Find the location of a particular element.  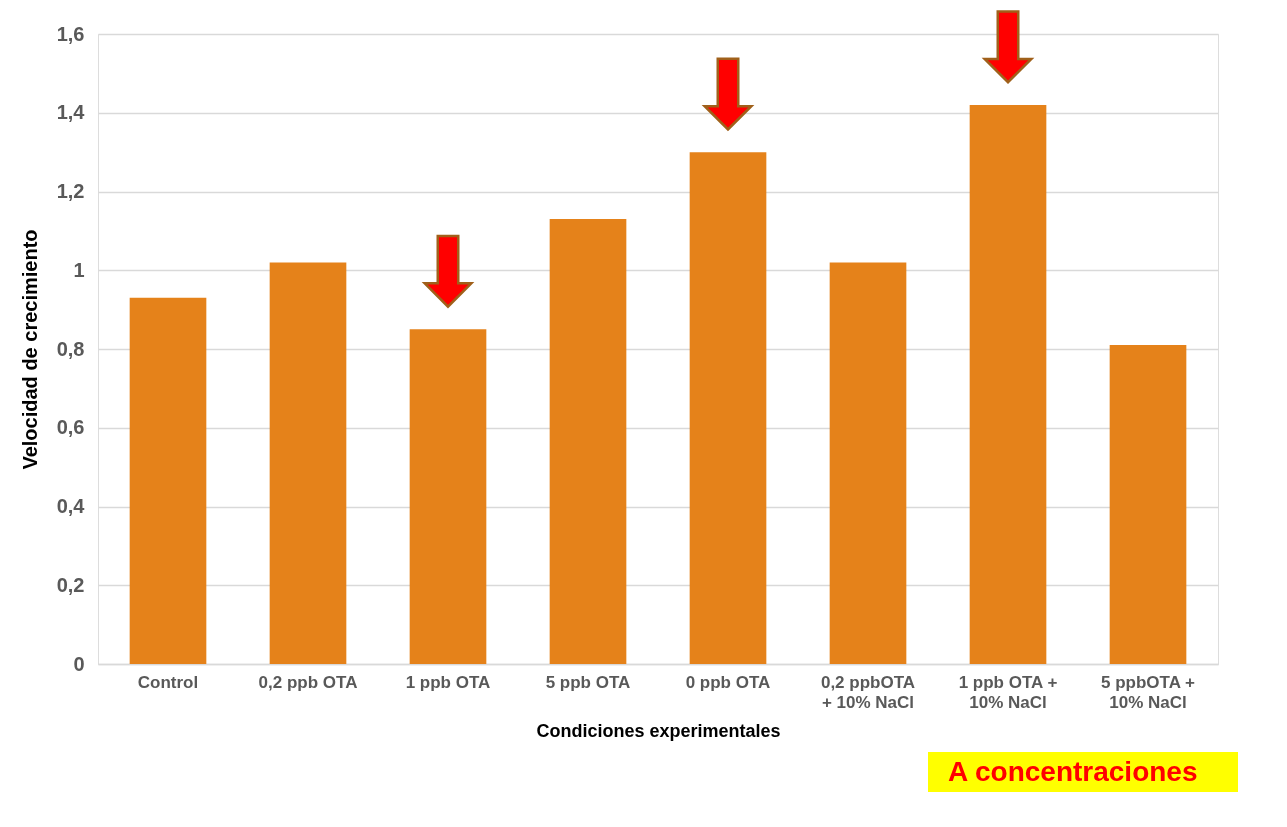

y-tick-label: 1,4 is located at coordinates (71, 112).